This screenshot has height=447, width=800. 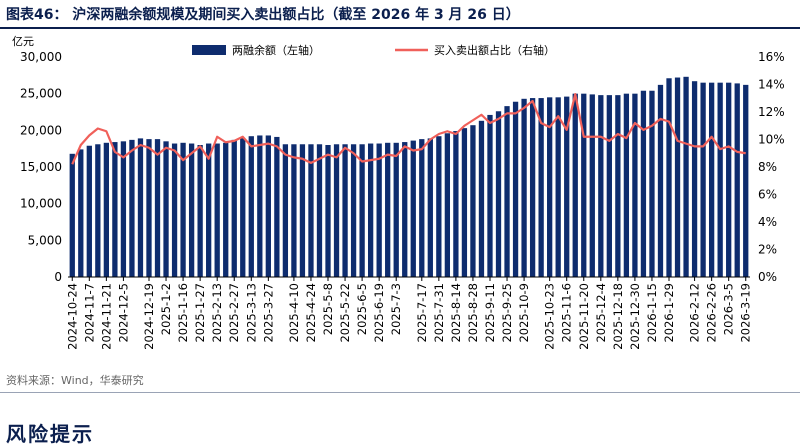 What do you see at coordinates (50, 434) in the screenshot?
I see `section-heading: 风险提示` at bounding box center [50, 434].